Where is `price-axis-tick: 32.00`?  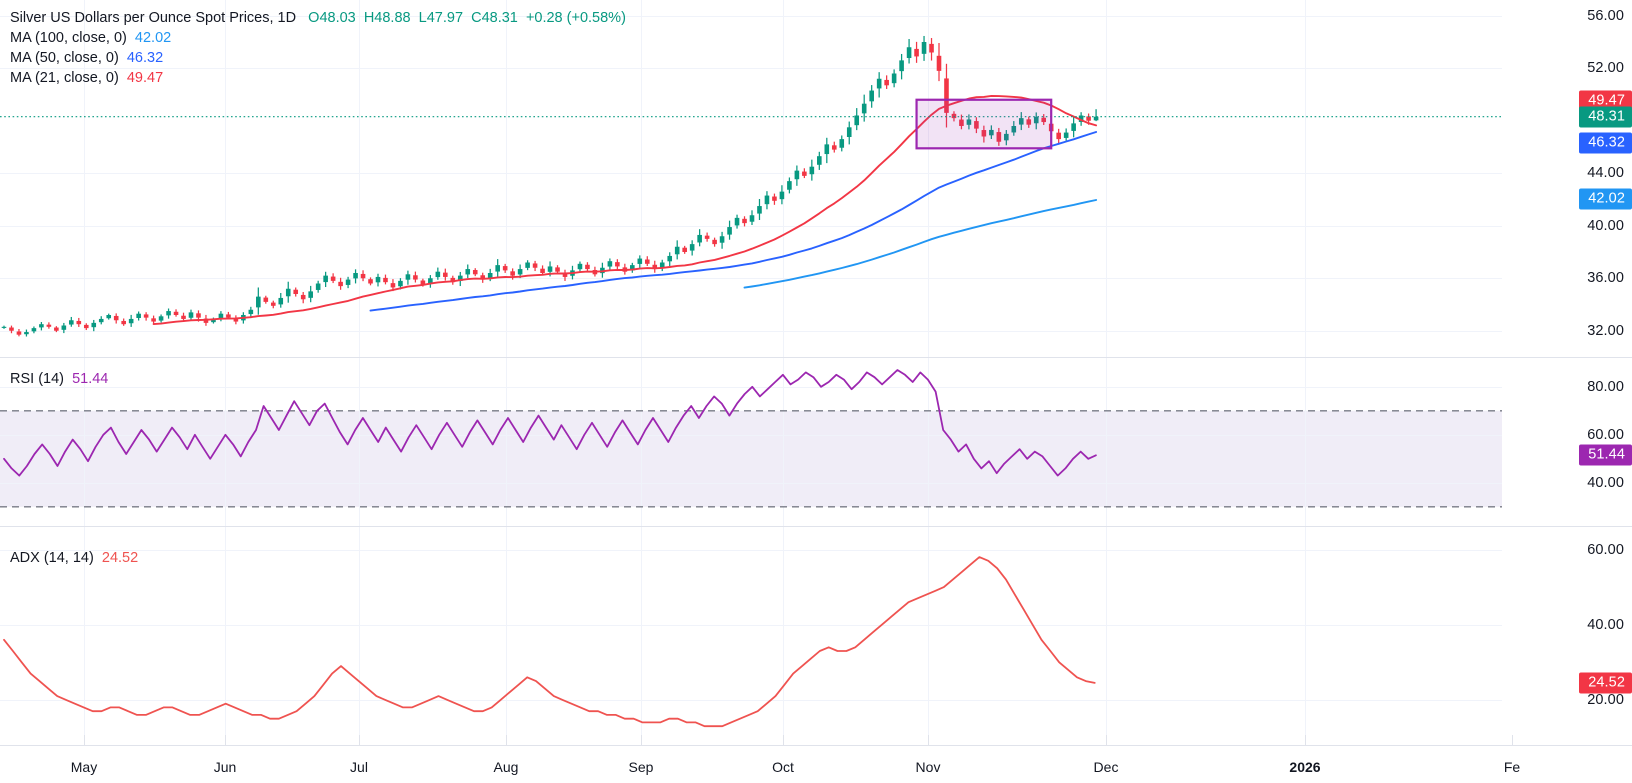 price-axis-tick: 32.00 is located at coordinates (1605, 330).